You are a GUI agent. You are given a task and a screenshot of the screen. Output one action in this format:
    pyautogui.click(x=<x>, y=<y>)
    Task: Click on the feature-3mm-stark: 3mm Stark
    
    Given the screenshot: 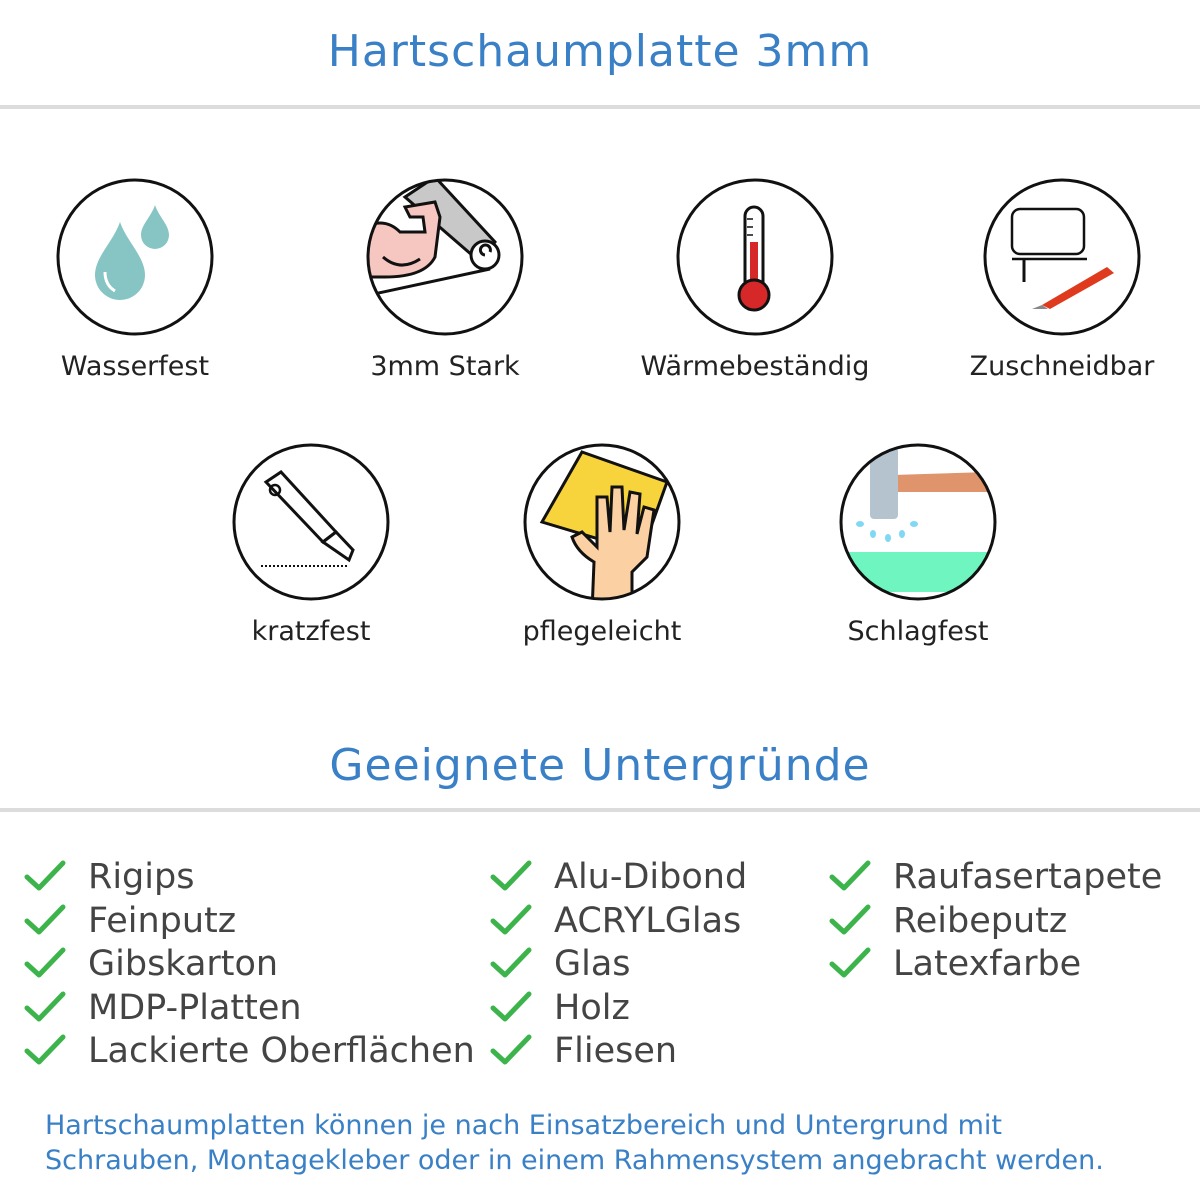 What is the action you would take?
    pyautogui.click(x=445, y=279)
    